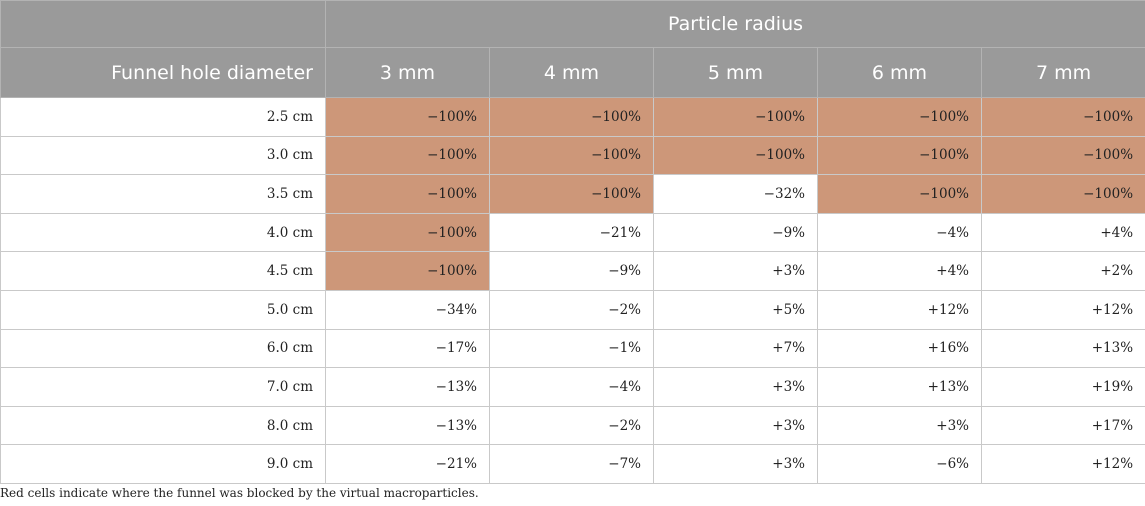  What do you see at coordinates (163, 232) in the screenshot?
I see `row-diameter-label: 4.0 cm` at bounding box center [163, 232].